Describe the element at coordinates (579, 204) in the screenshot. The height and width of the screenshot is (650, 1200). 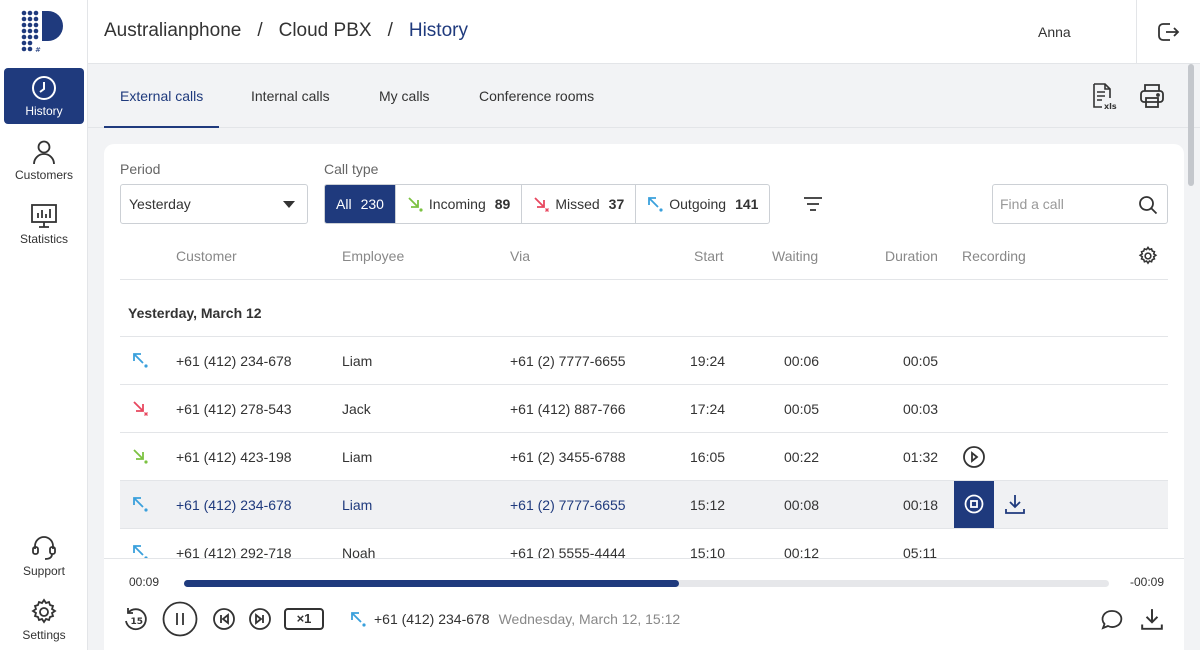
I see `filter-missed: Missed 37` at that location.